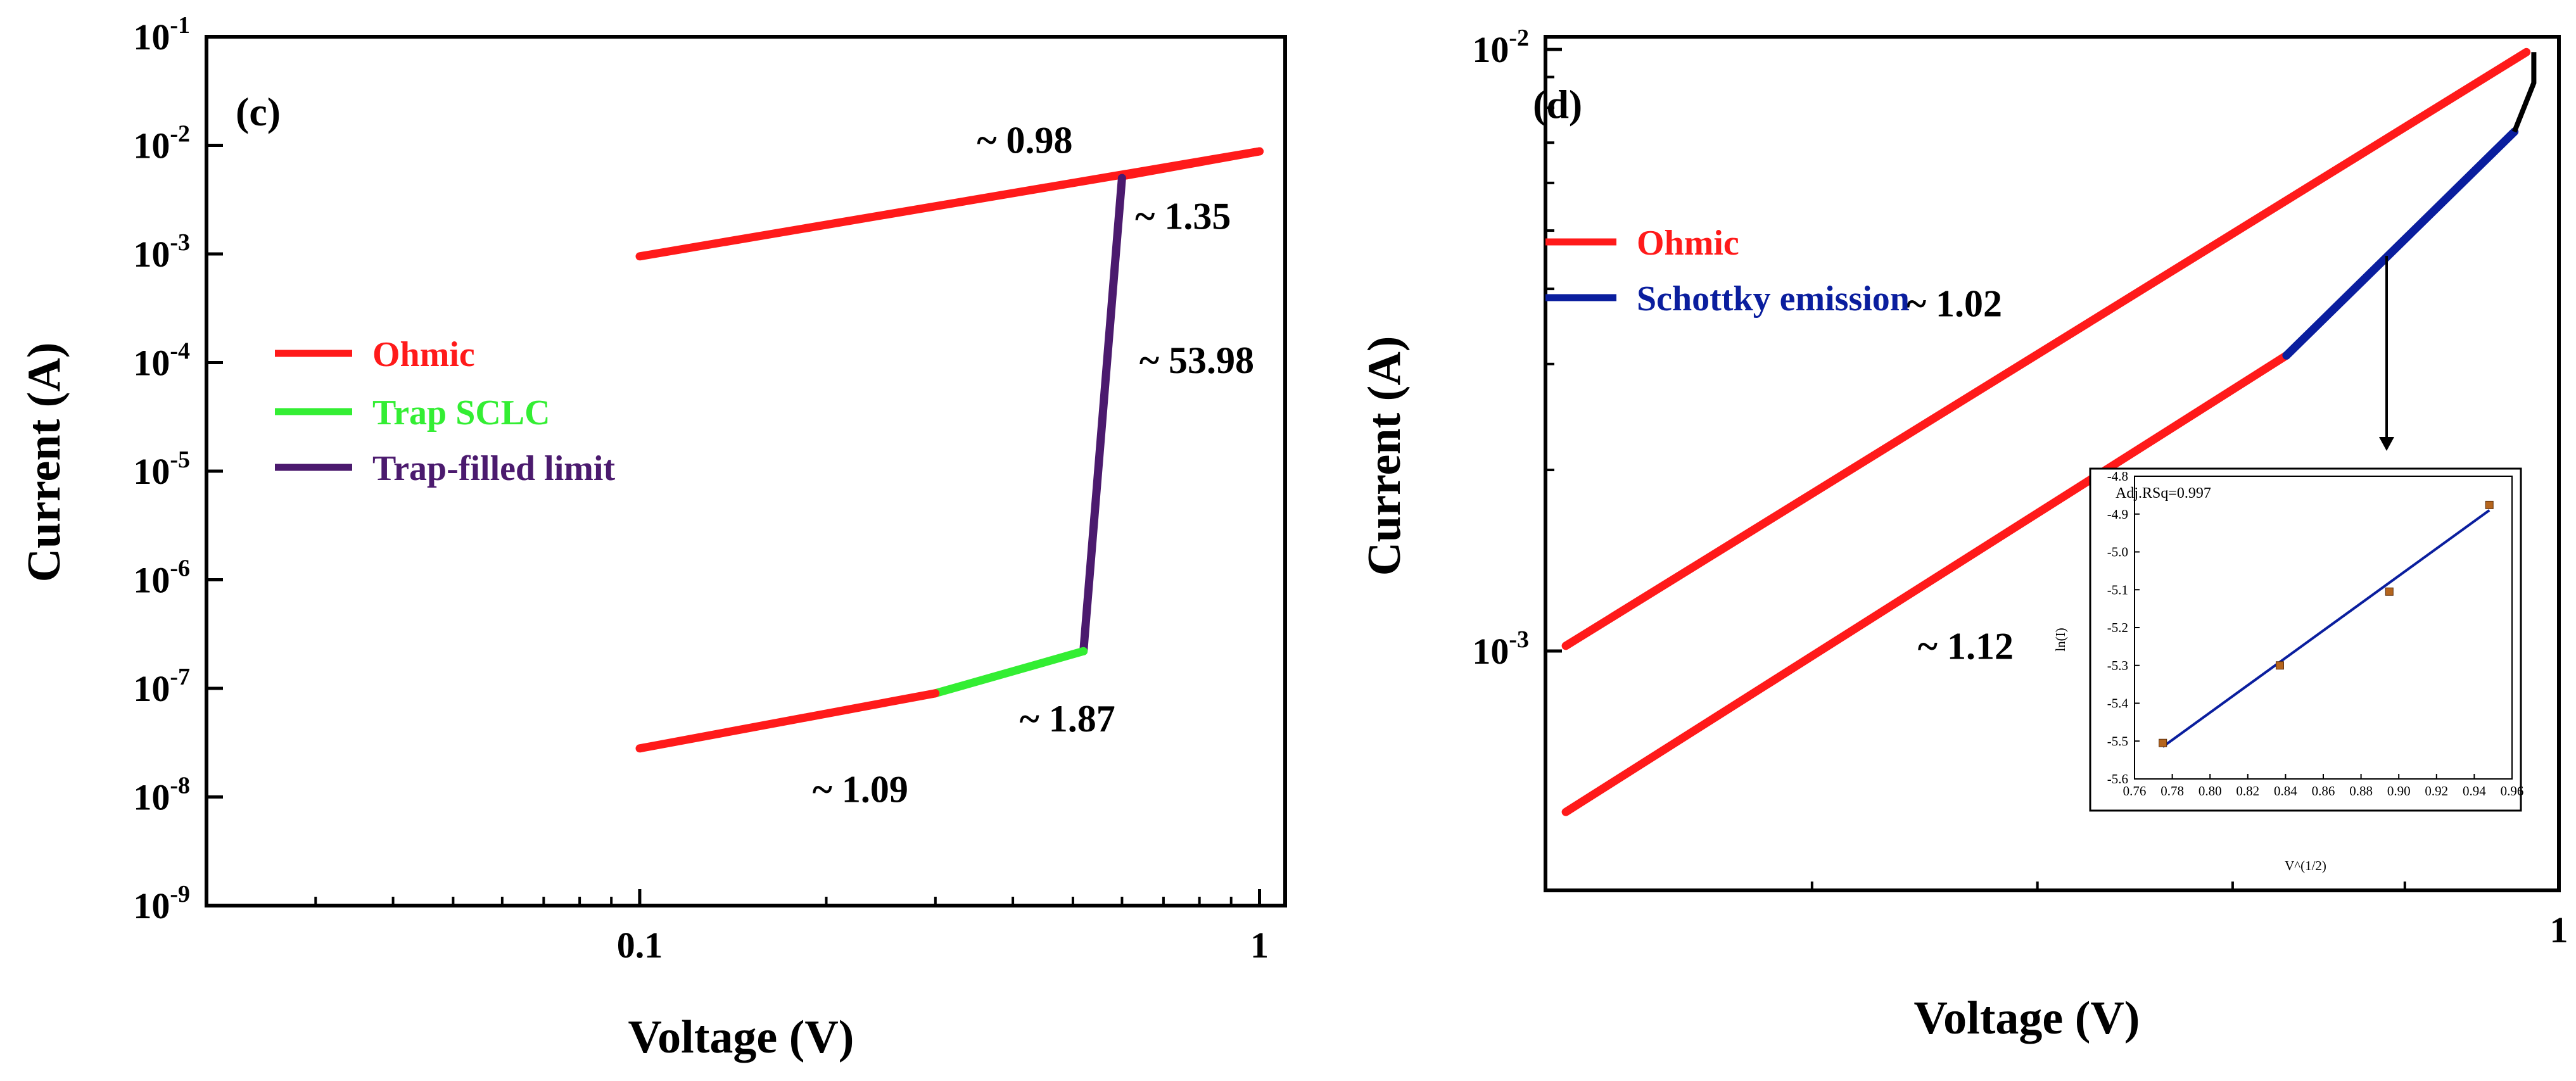  I want to click on inset-x-tick-label: 0.86, so click(2323, 791).